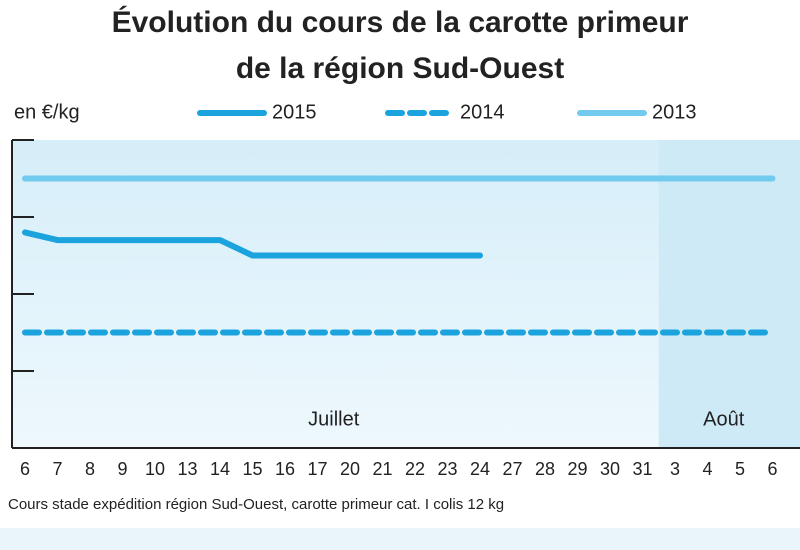 Image resolution: width=800 pixels, height=550 pixels. What do you see at coordinates (610, 469) in the screenshot?
I see `x-tick-label: 30` at bounding box center [610, 469].